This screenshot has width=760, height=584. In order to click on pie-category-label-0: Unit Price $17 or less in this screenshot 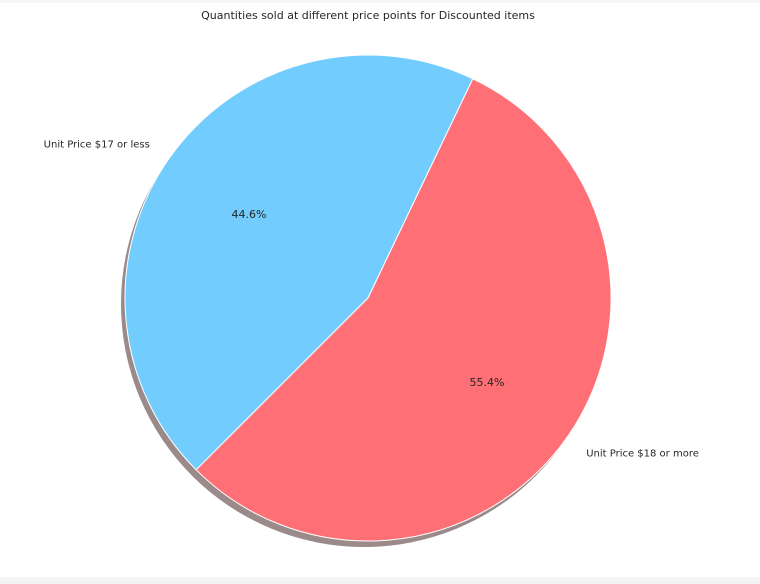, I will do `click(97, 145)`.